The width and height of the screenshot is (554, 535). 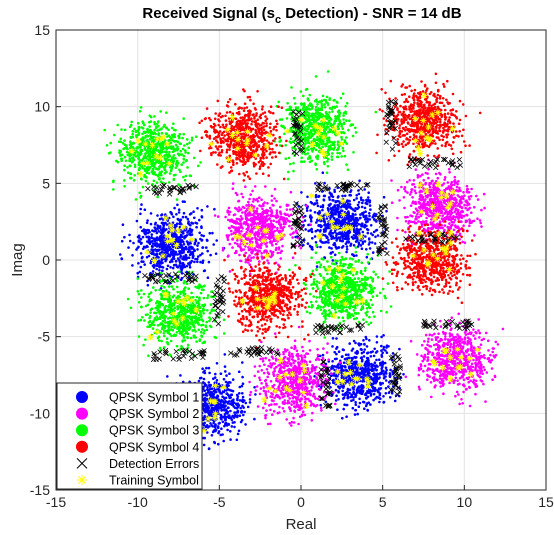 I want to click on y-axis-label: Imag, so click(x=17, y=259).